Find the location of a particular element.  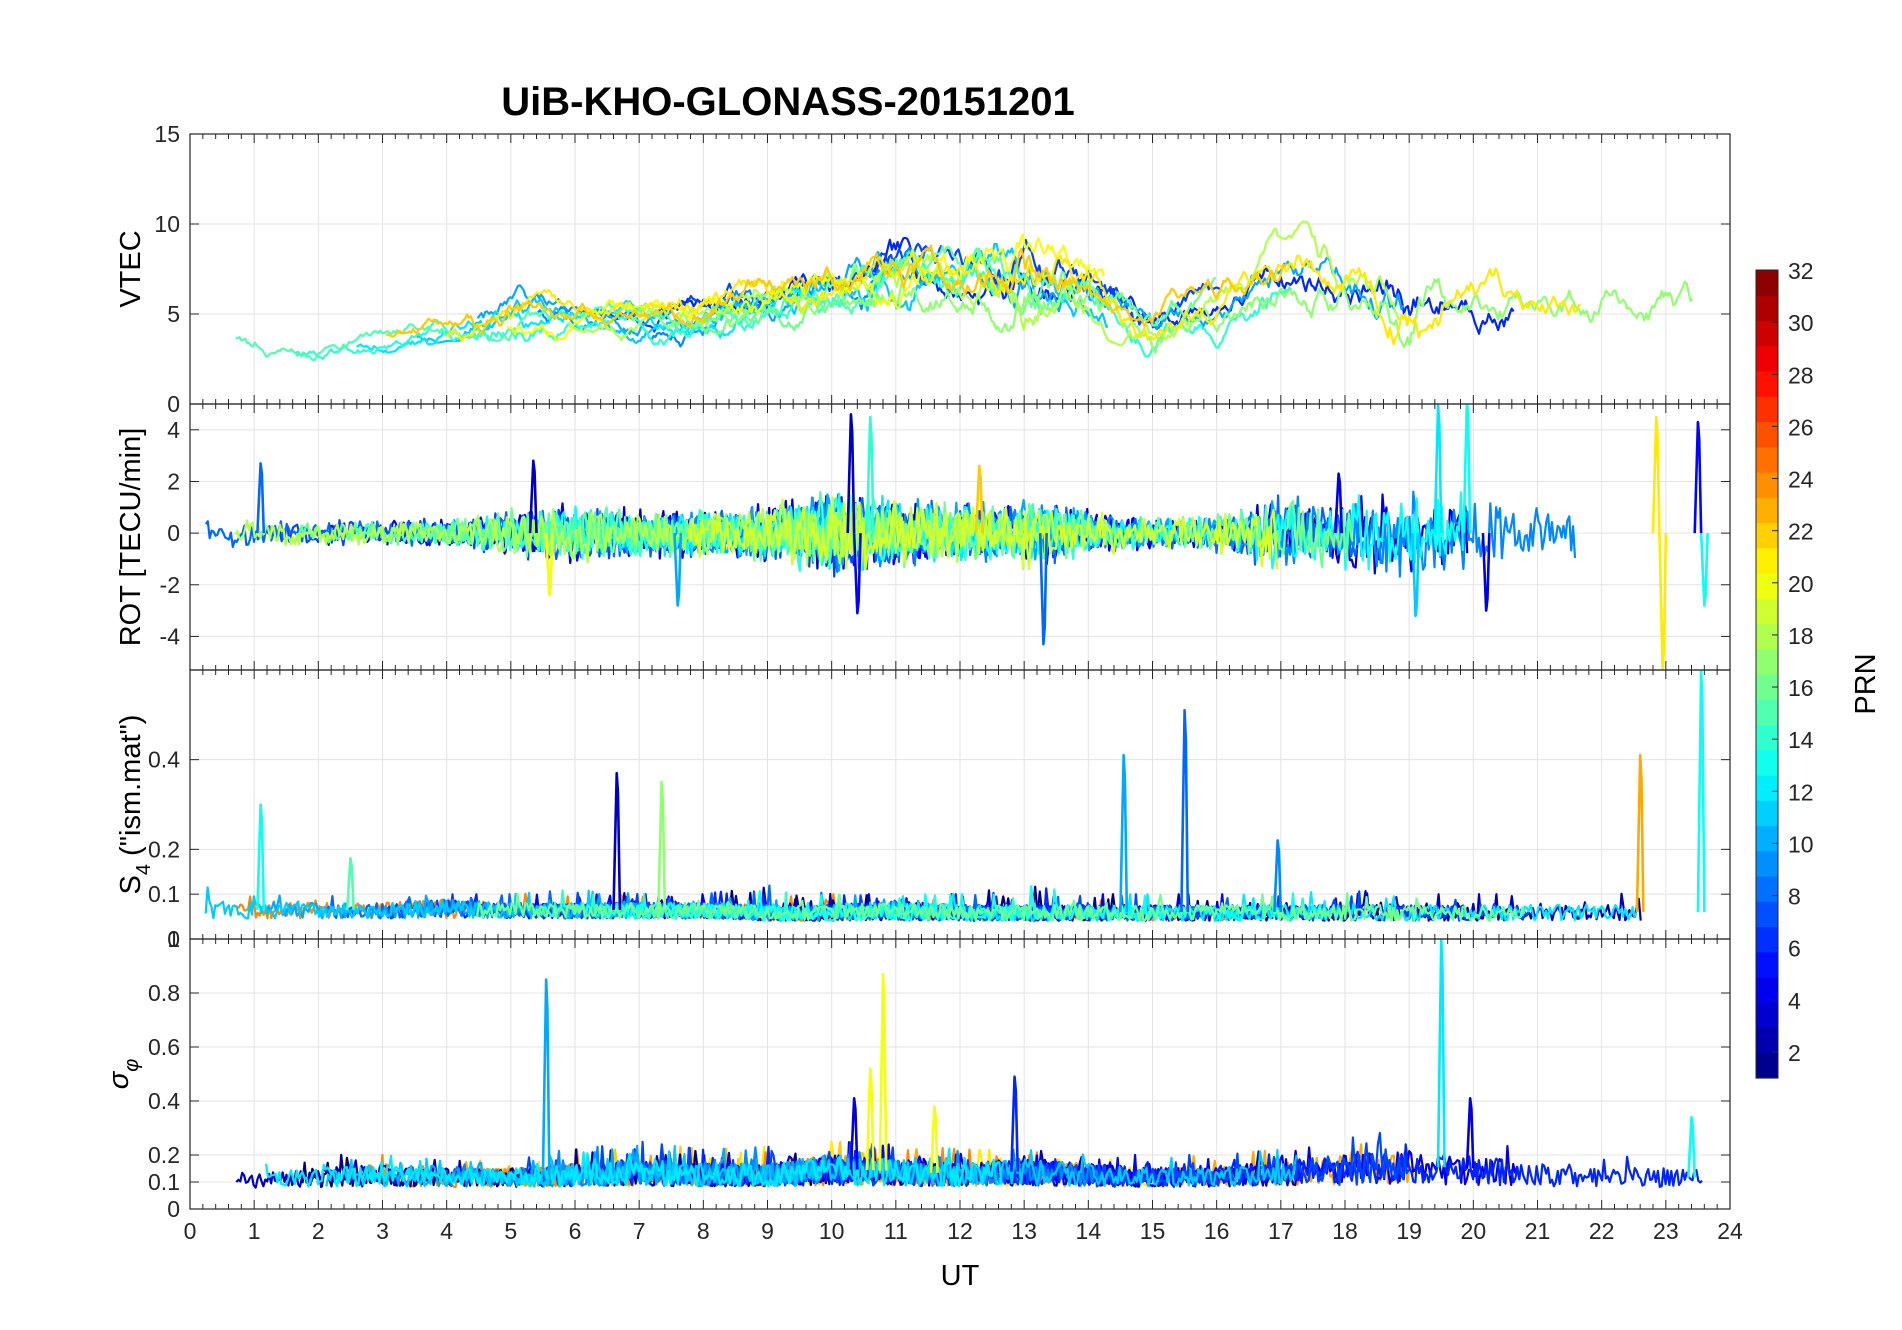

x-tick-label: 8 is located at coordinates (703, 1231).